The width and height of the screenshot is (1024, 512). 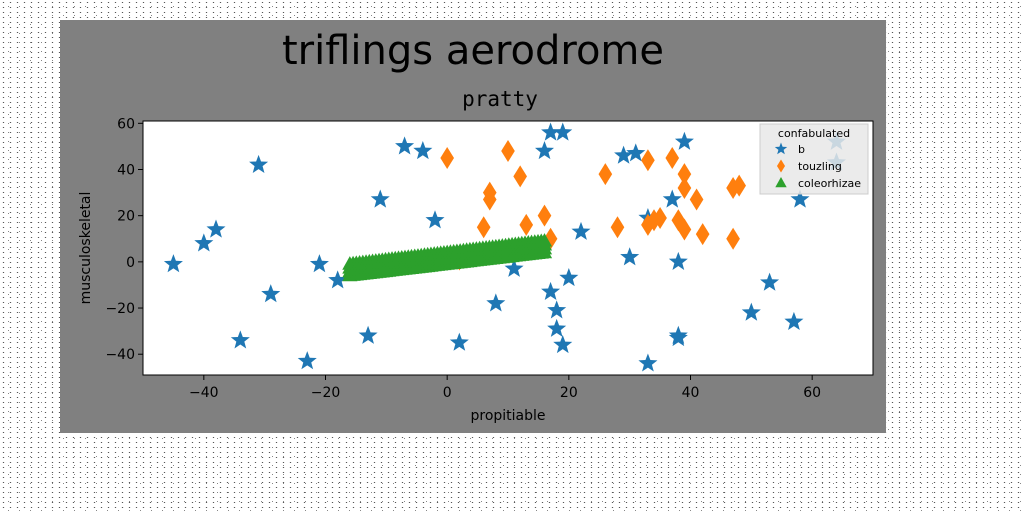 What do you see at coordinates (126, 217) in the screenshot?
I see `y-tick-label: 20` at bounding box center [126, 217].